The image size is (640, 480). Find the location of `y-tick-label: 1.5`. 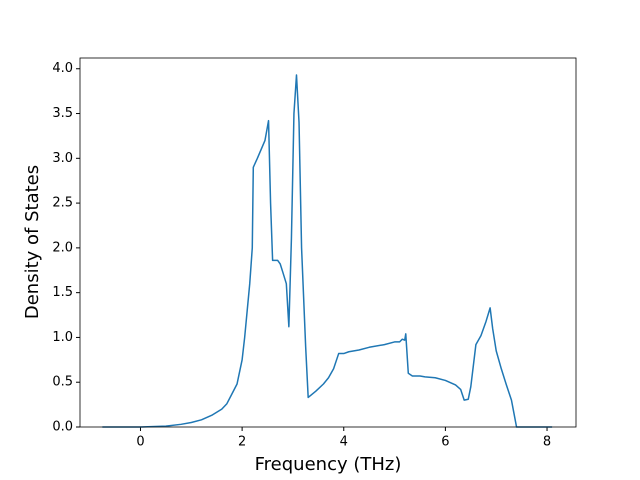

y-tick-label: 1.5 is located at coordinates (62, 292).